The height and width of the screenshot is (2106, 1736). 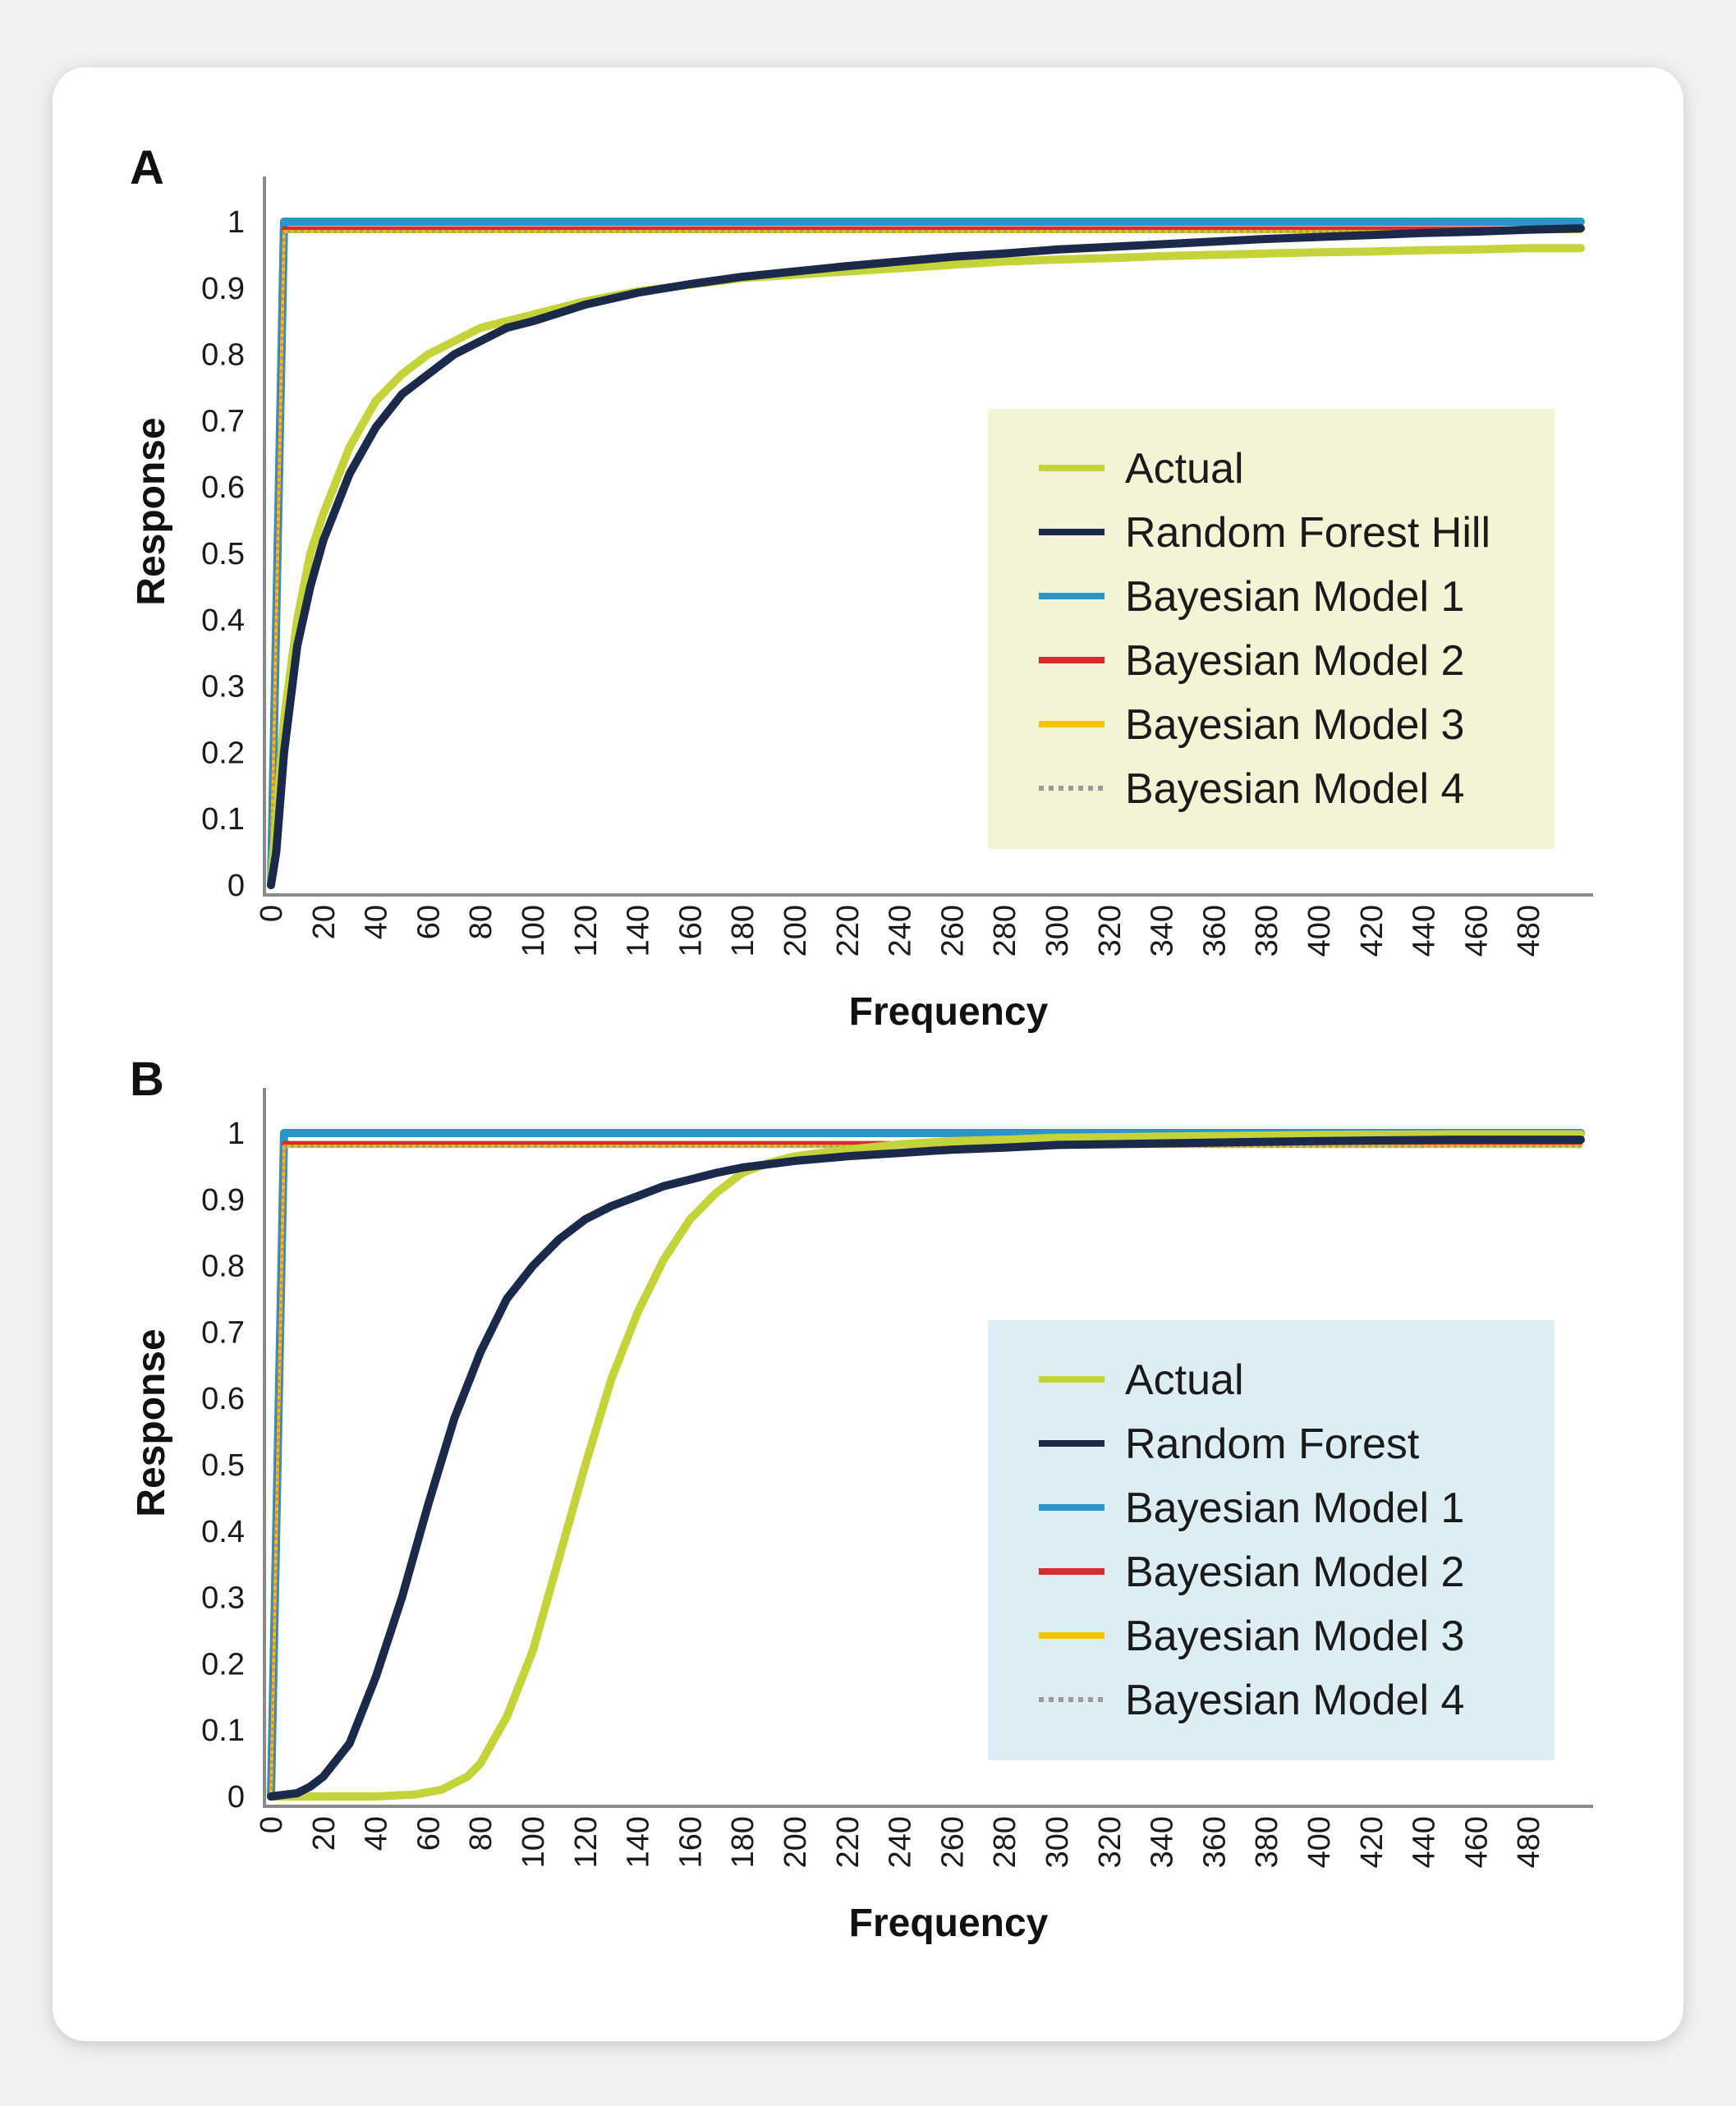 What do you see at coordinates (1372, 1842) in the screenshot?
I see `x-tick-label: 420` at bounding box center [1372, 1842].